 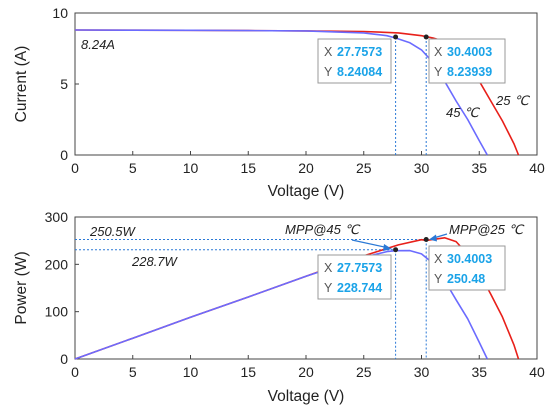 What do you see at coordinates (469, 72) in the screenshot?
I see `tip-y-value: 8.23939` at bounding box center [469, 72].